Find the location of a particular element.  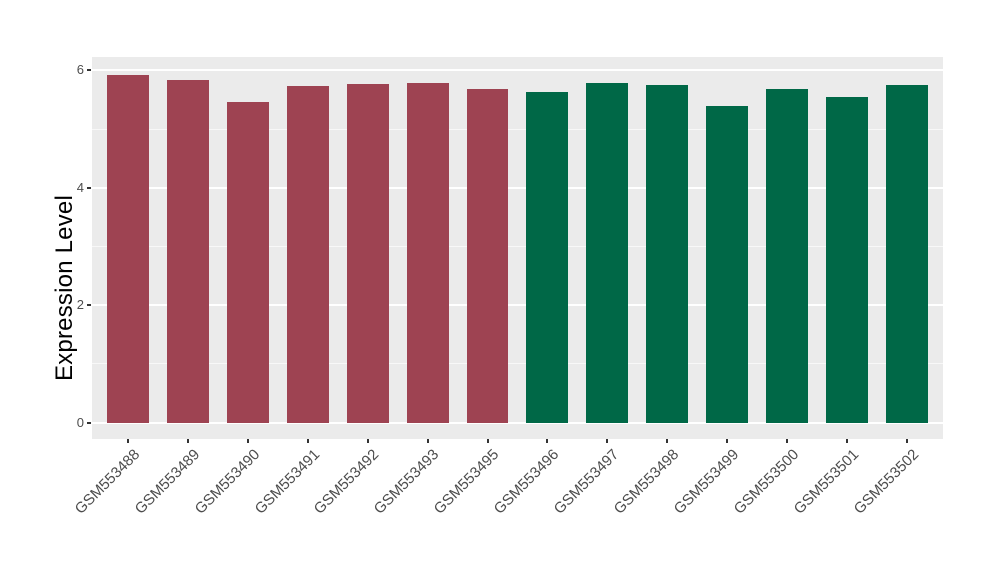

bar-GSM553496 is located at coordinates (547, 257).